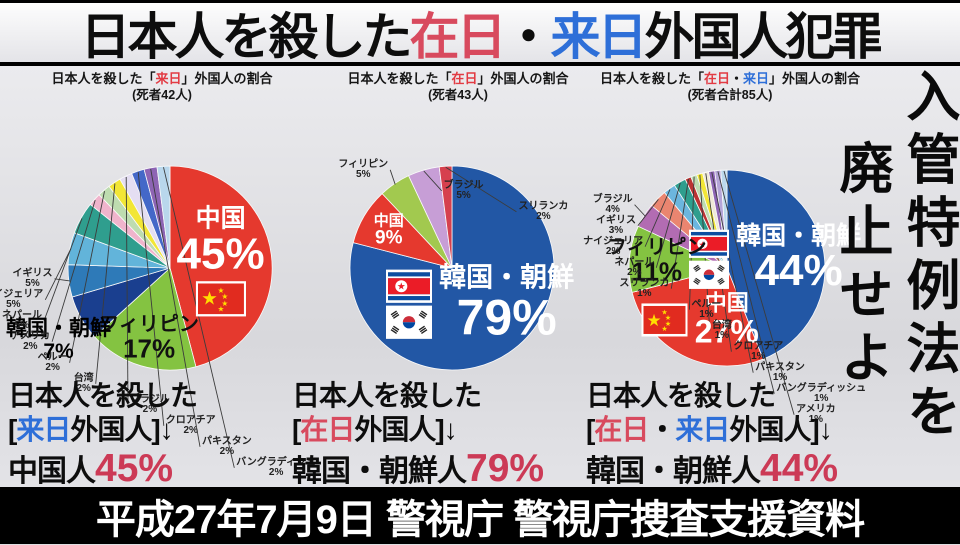 This screenshot has width=960, height=545. I want to click on china-flag-icon: ★ ★★★★, so click(664, 320).